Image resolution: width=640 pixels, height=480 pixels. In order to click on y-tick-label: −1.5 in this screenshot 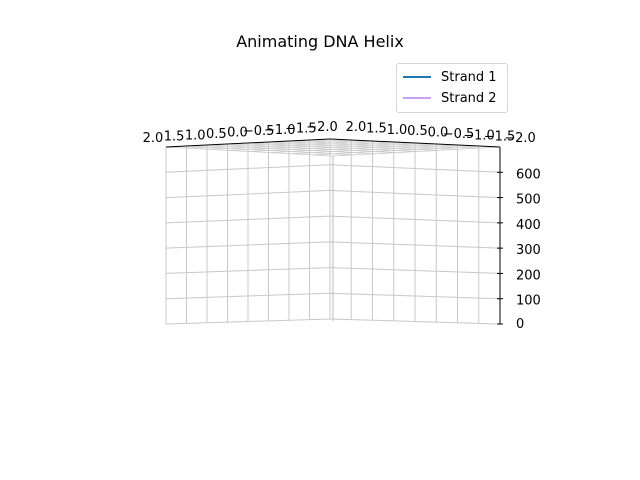, I will do `click(500, 137)`.